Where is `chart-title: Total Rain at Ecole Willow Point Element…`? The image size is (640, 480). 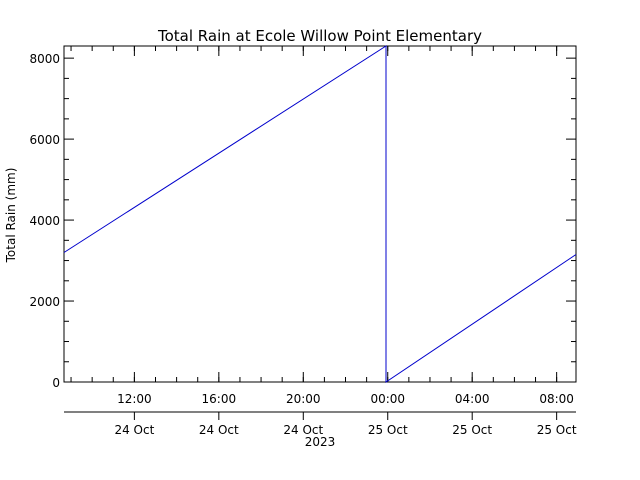
chart-title: Total Rain at Ecole Willow Point Element… is located at coordinates (319, 36).